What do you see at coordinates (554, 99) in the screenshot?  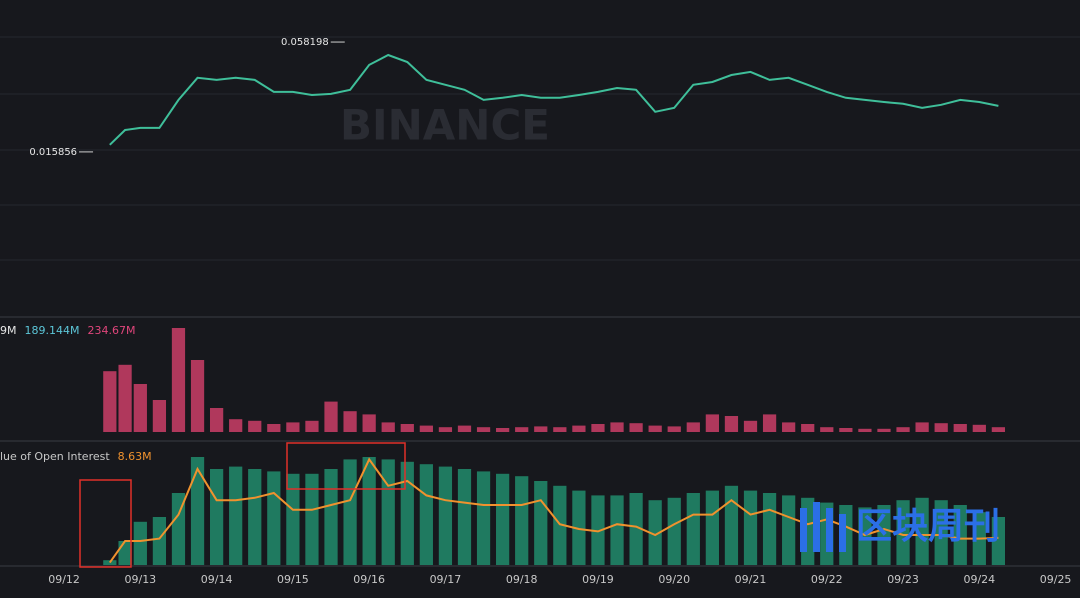 I see `line` at bounding box center [554, 99].